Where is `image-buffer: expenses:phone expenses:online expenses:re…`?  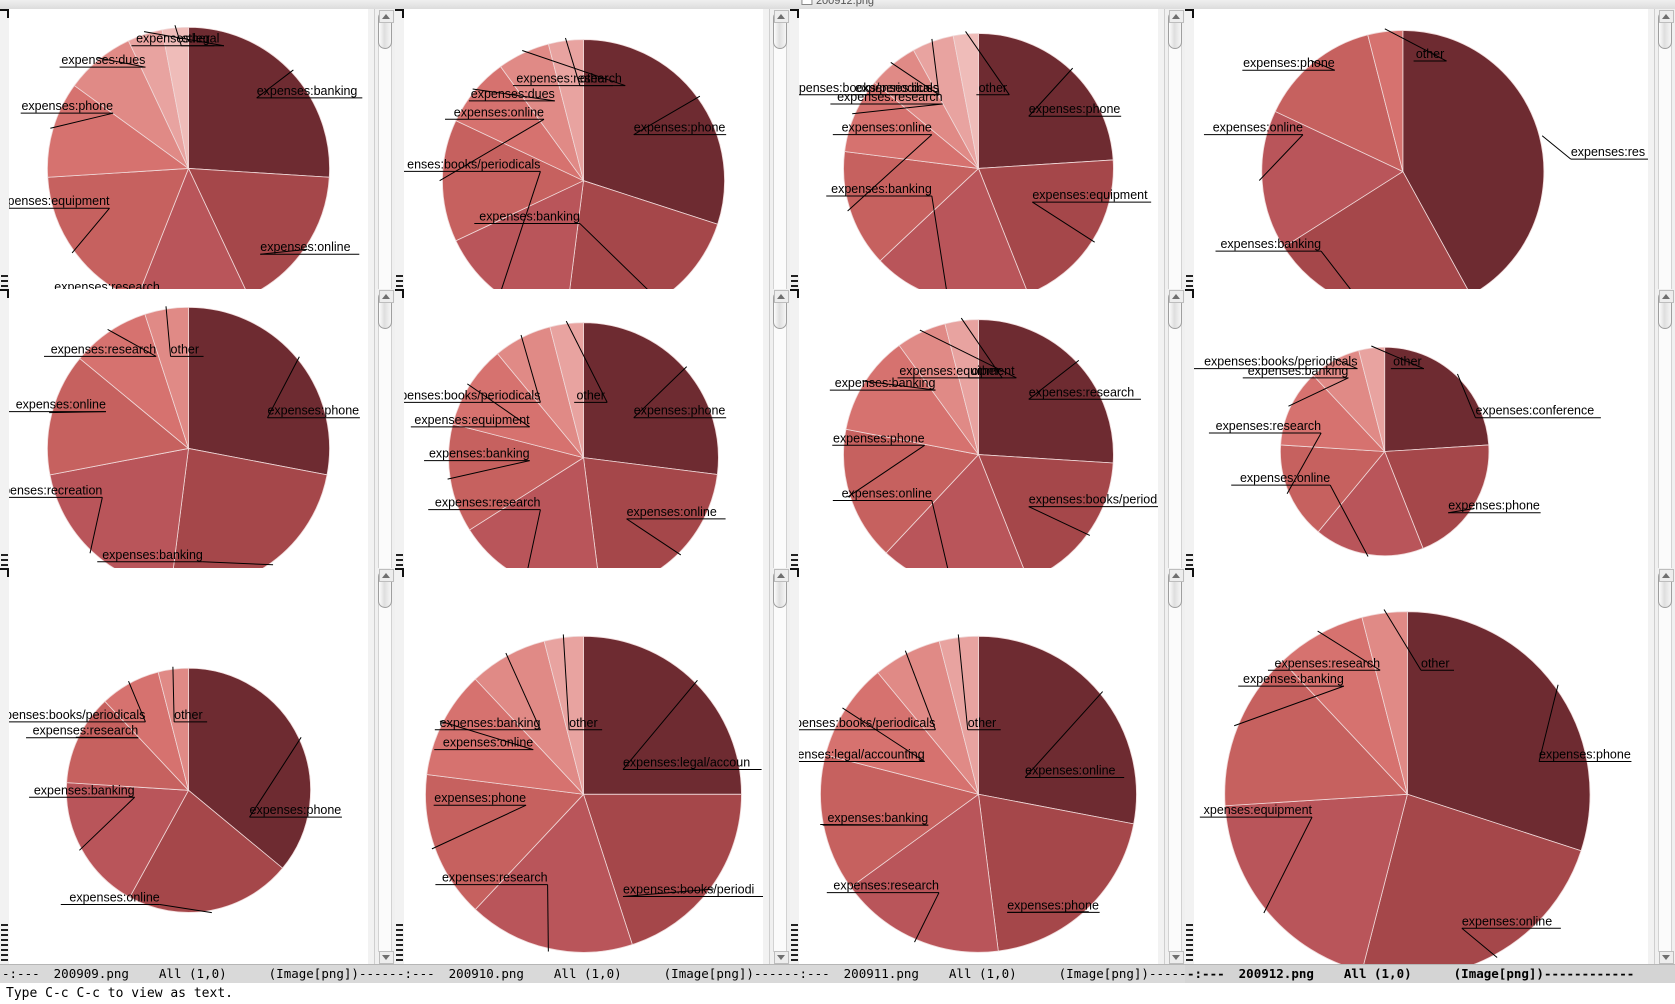
image-buffer: expenses:phone expenses:online expenses:re… is located at coordinates (583, 442).